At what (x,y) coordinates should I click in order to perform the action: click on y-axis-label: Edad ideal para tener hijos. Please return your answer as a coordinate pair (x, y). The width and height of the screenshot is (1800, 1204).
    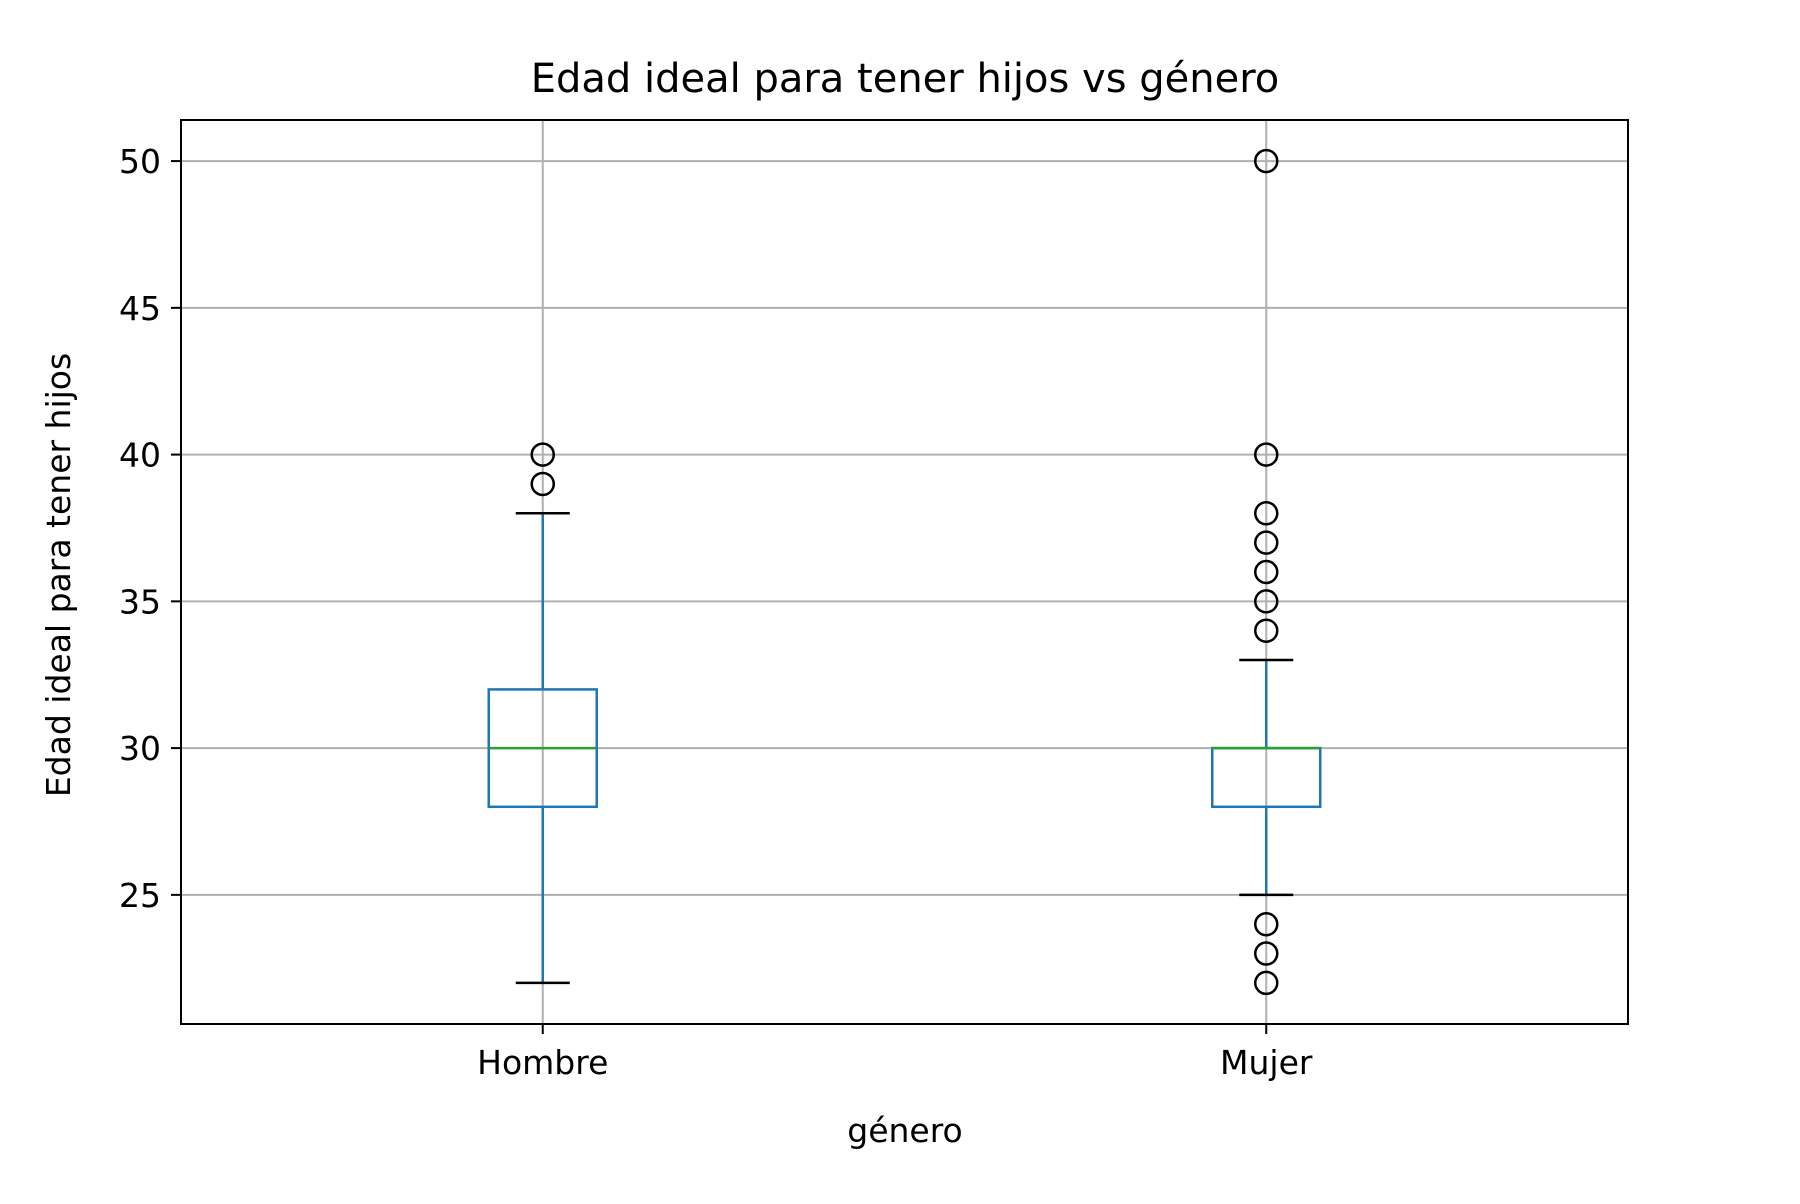
    Looking at the image, I should click on (58, 575).